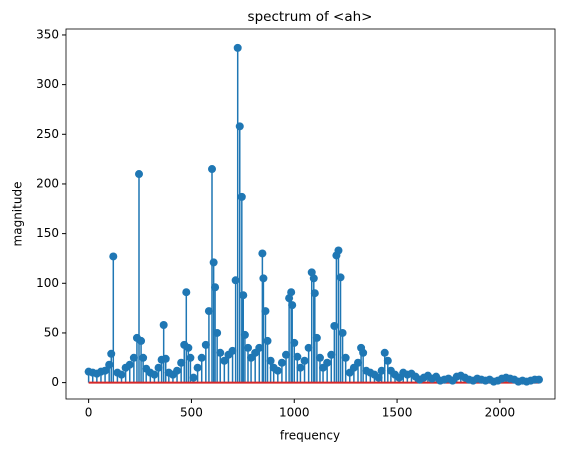 The height and width of the screenshot is (453, 571). I want to click on y-tick-label: 50, so click(51, 332).